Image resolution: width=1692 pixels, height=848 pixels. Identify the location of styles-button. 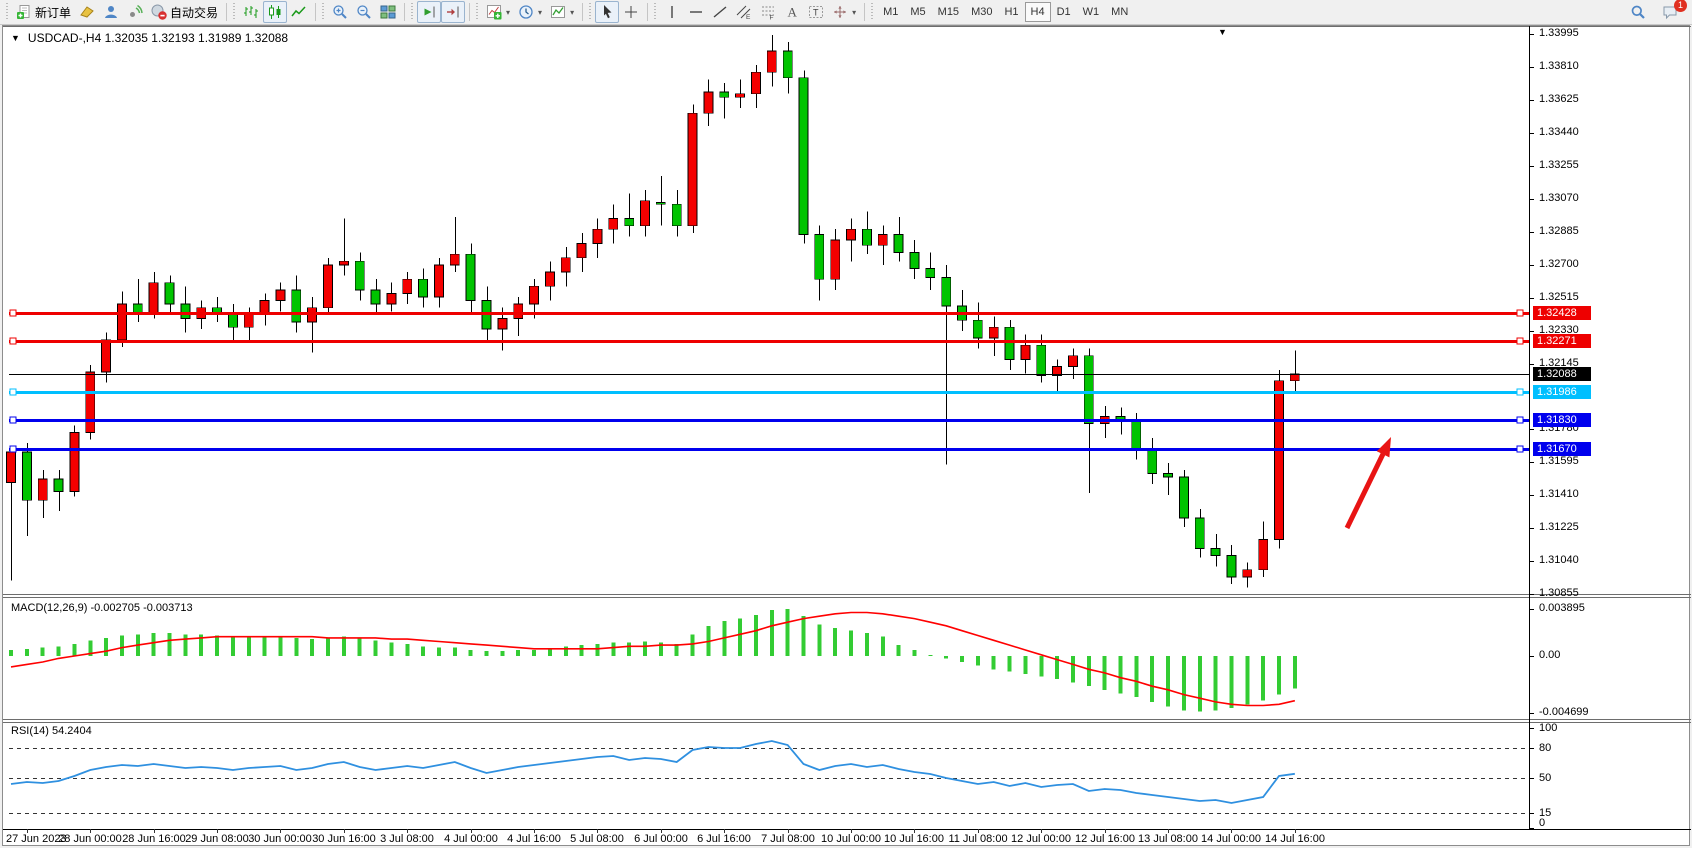
(87, 12).